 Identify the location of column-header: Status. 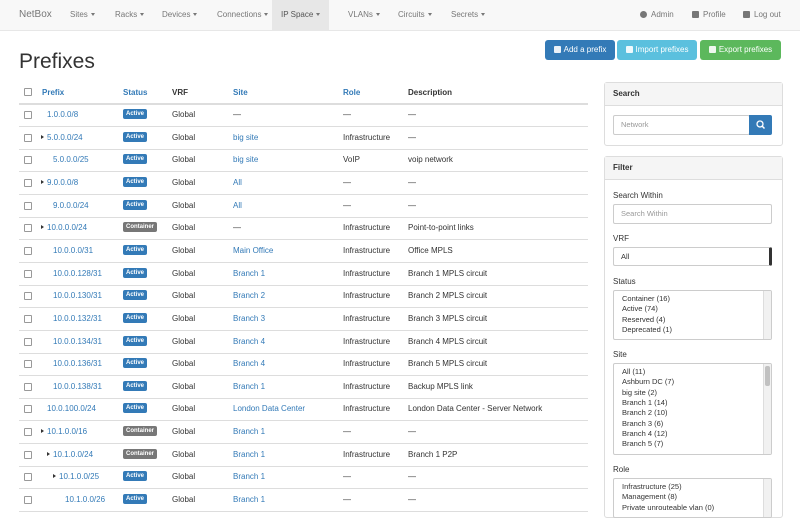
(135, 92).